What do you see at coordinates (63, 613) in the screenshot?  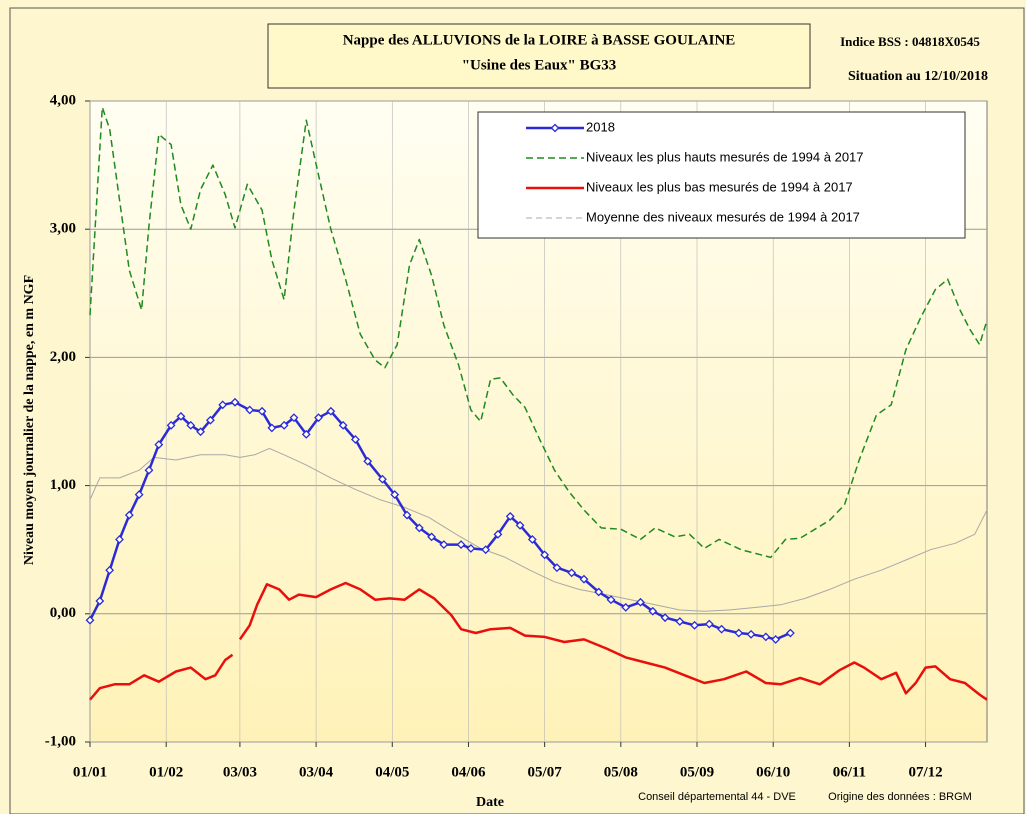 I see `y-tick-label: 0,00` at bounding box center [63, 613].